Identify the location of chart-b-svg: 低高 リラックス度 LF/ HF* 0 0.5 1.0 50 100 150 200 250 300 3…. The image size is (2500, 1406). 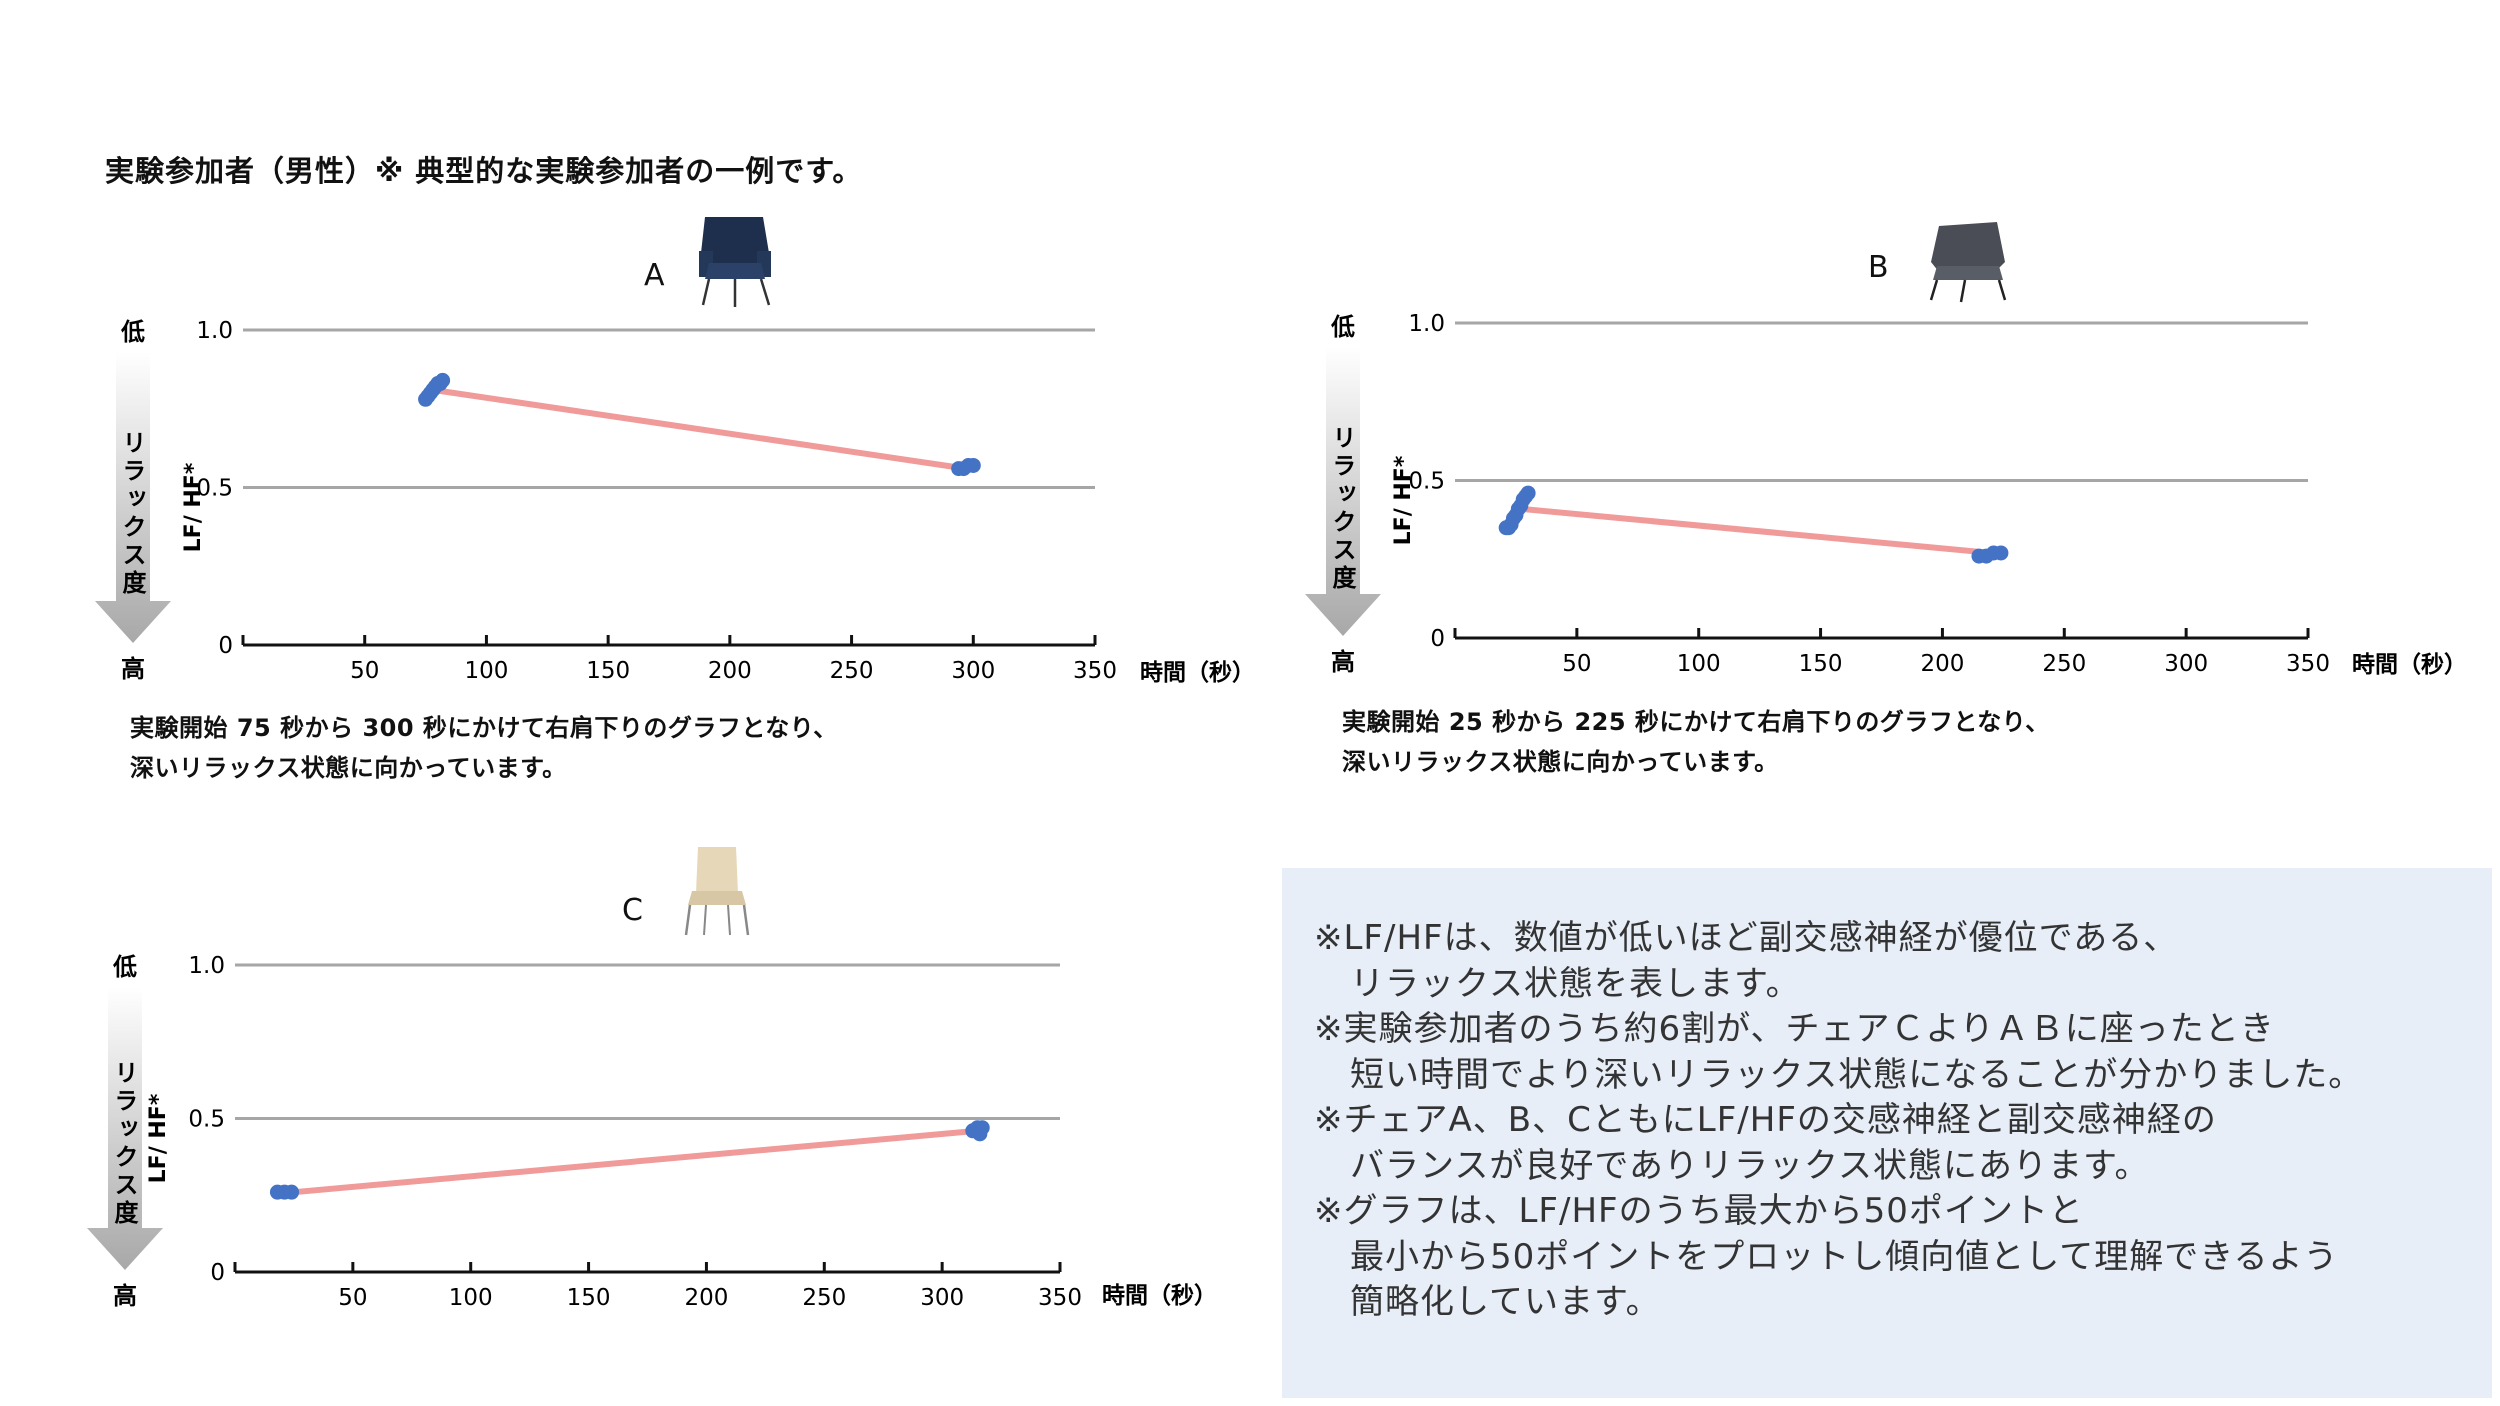
(1886, 494).